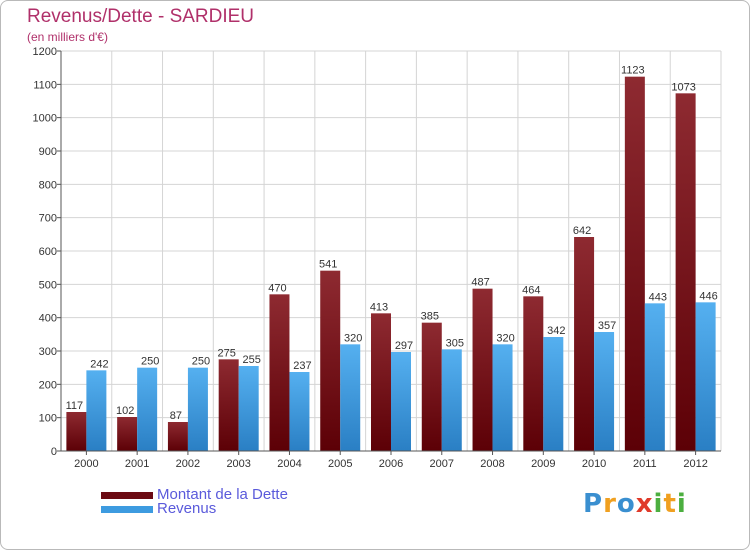  I want to click on data-label-dette: 1123, so click(633, 71).